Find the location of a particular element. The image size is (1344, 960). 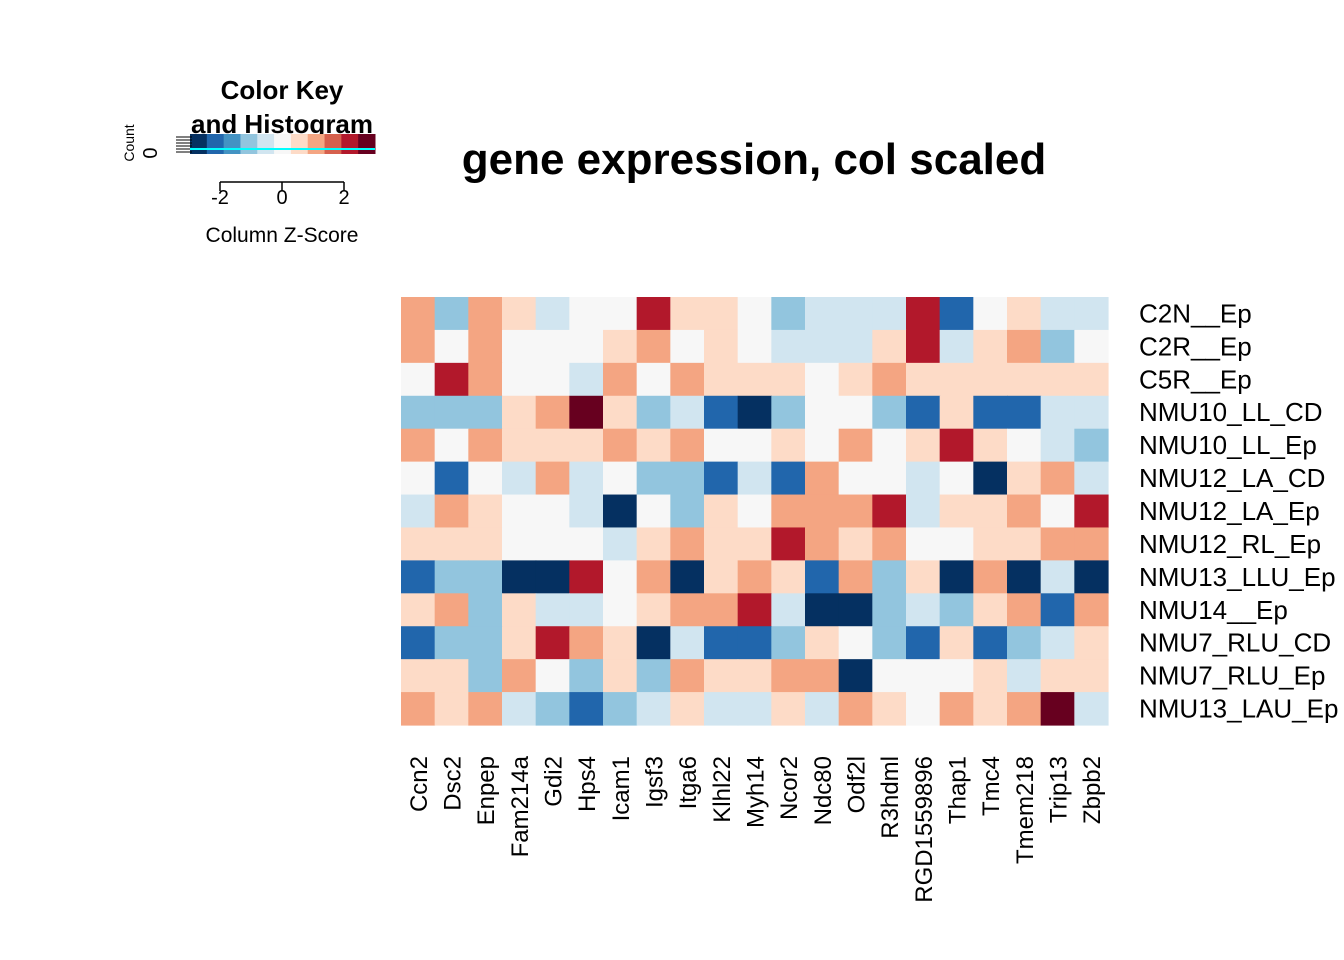

column-label: Tmem218 is located at coordinates (1025, 810).